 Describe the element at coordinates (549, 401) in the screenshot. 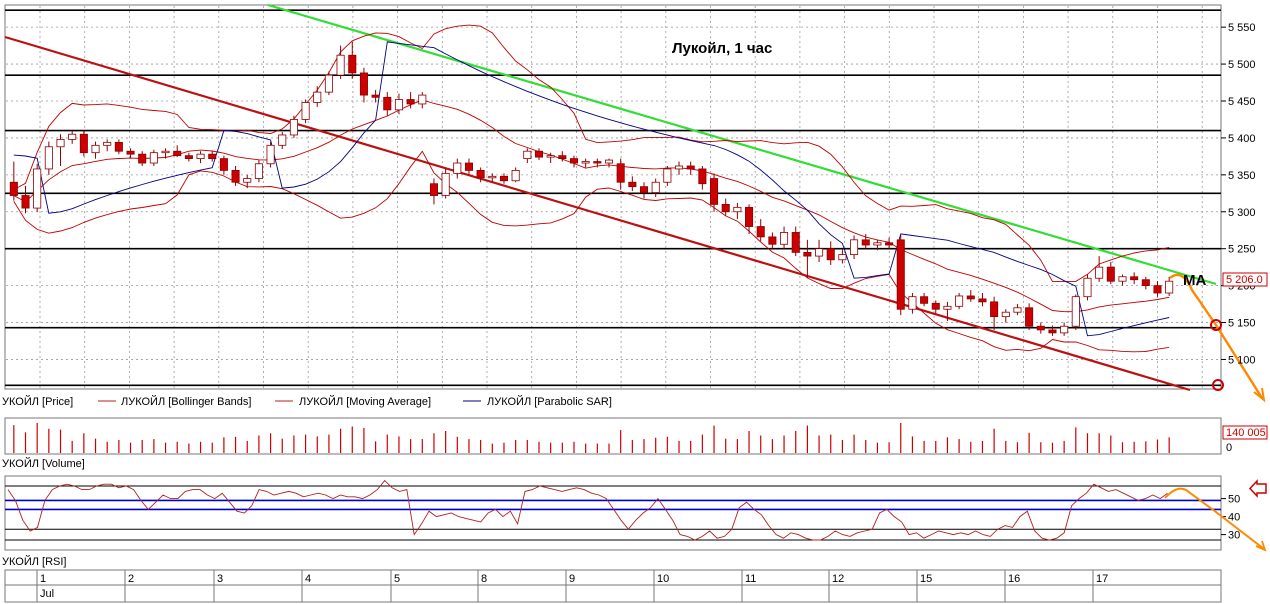

I see `legend-parabolic-sar: ЛУКОЙЛ [Parabolic SAR]` at that location.